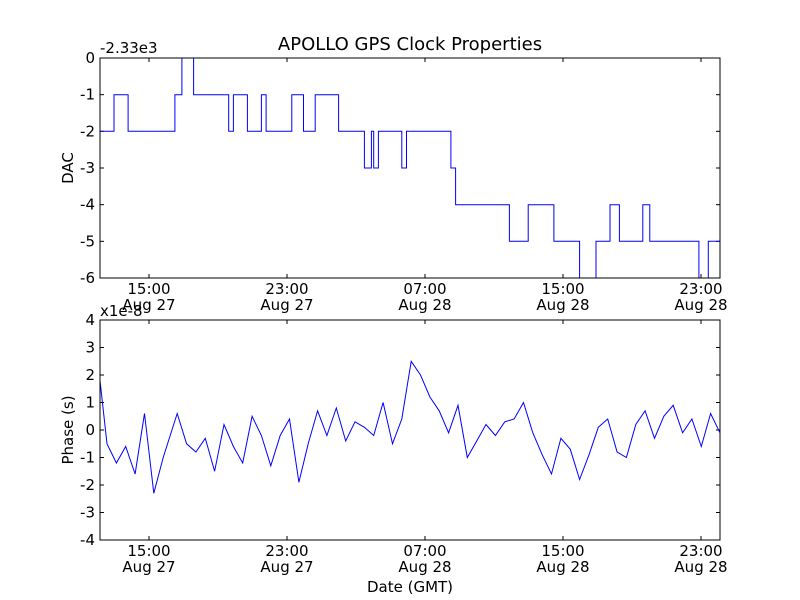 The width and height of the screenshot is (800, 600). What do you see at coordinates (87, 458) in the screenshot?
I see `phase-ytick-label: -1` at bounding box center [87, 458].